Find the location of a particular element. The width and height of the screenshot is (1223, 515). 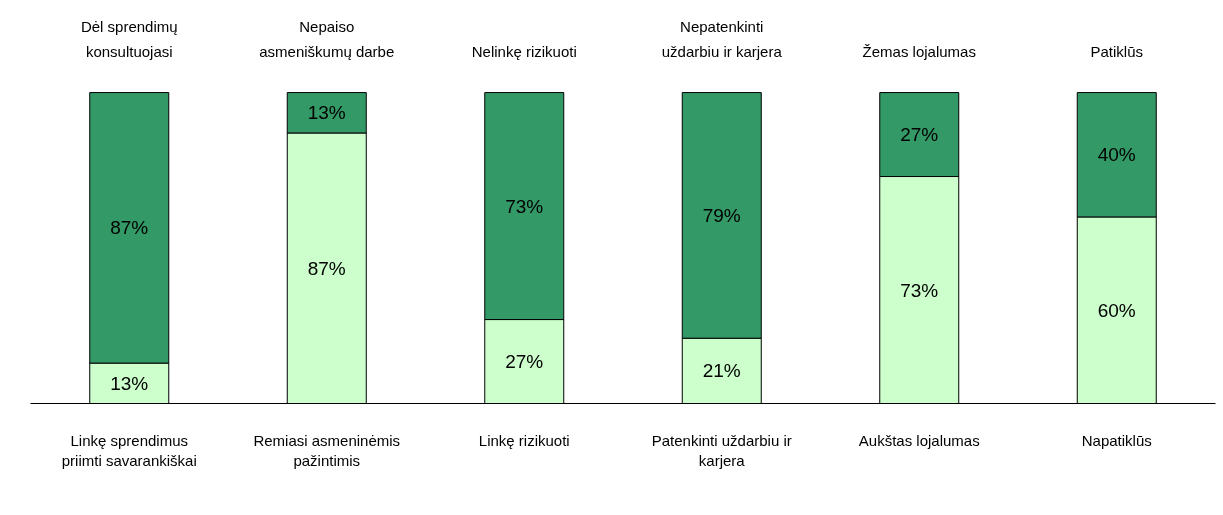

data-label: 79% is located at coordinates (721, 215).